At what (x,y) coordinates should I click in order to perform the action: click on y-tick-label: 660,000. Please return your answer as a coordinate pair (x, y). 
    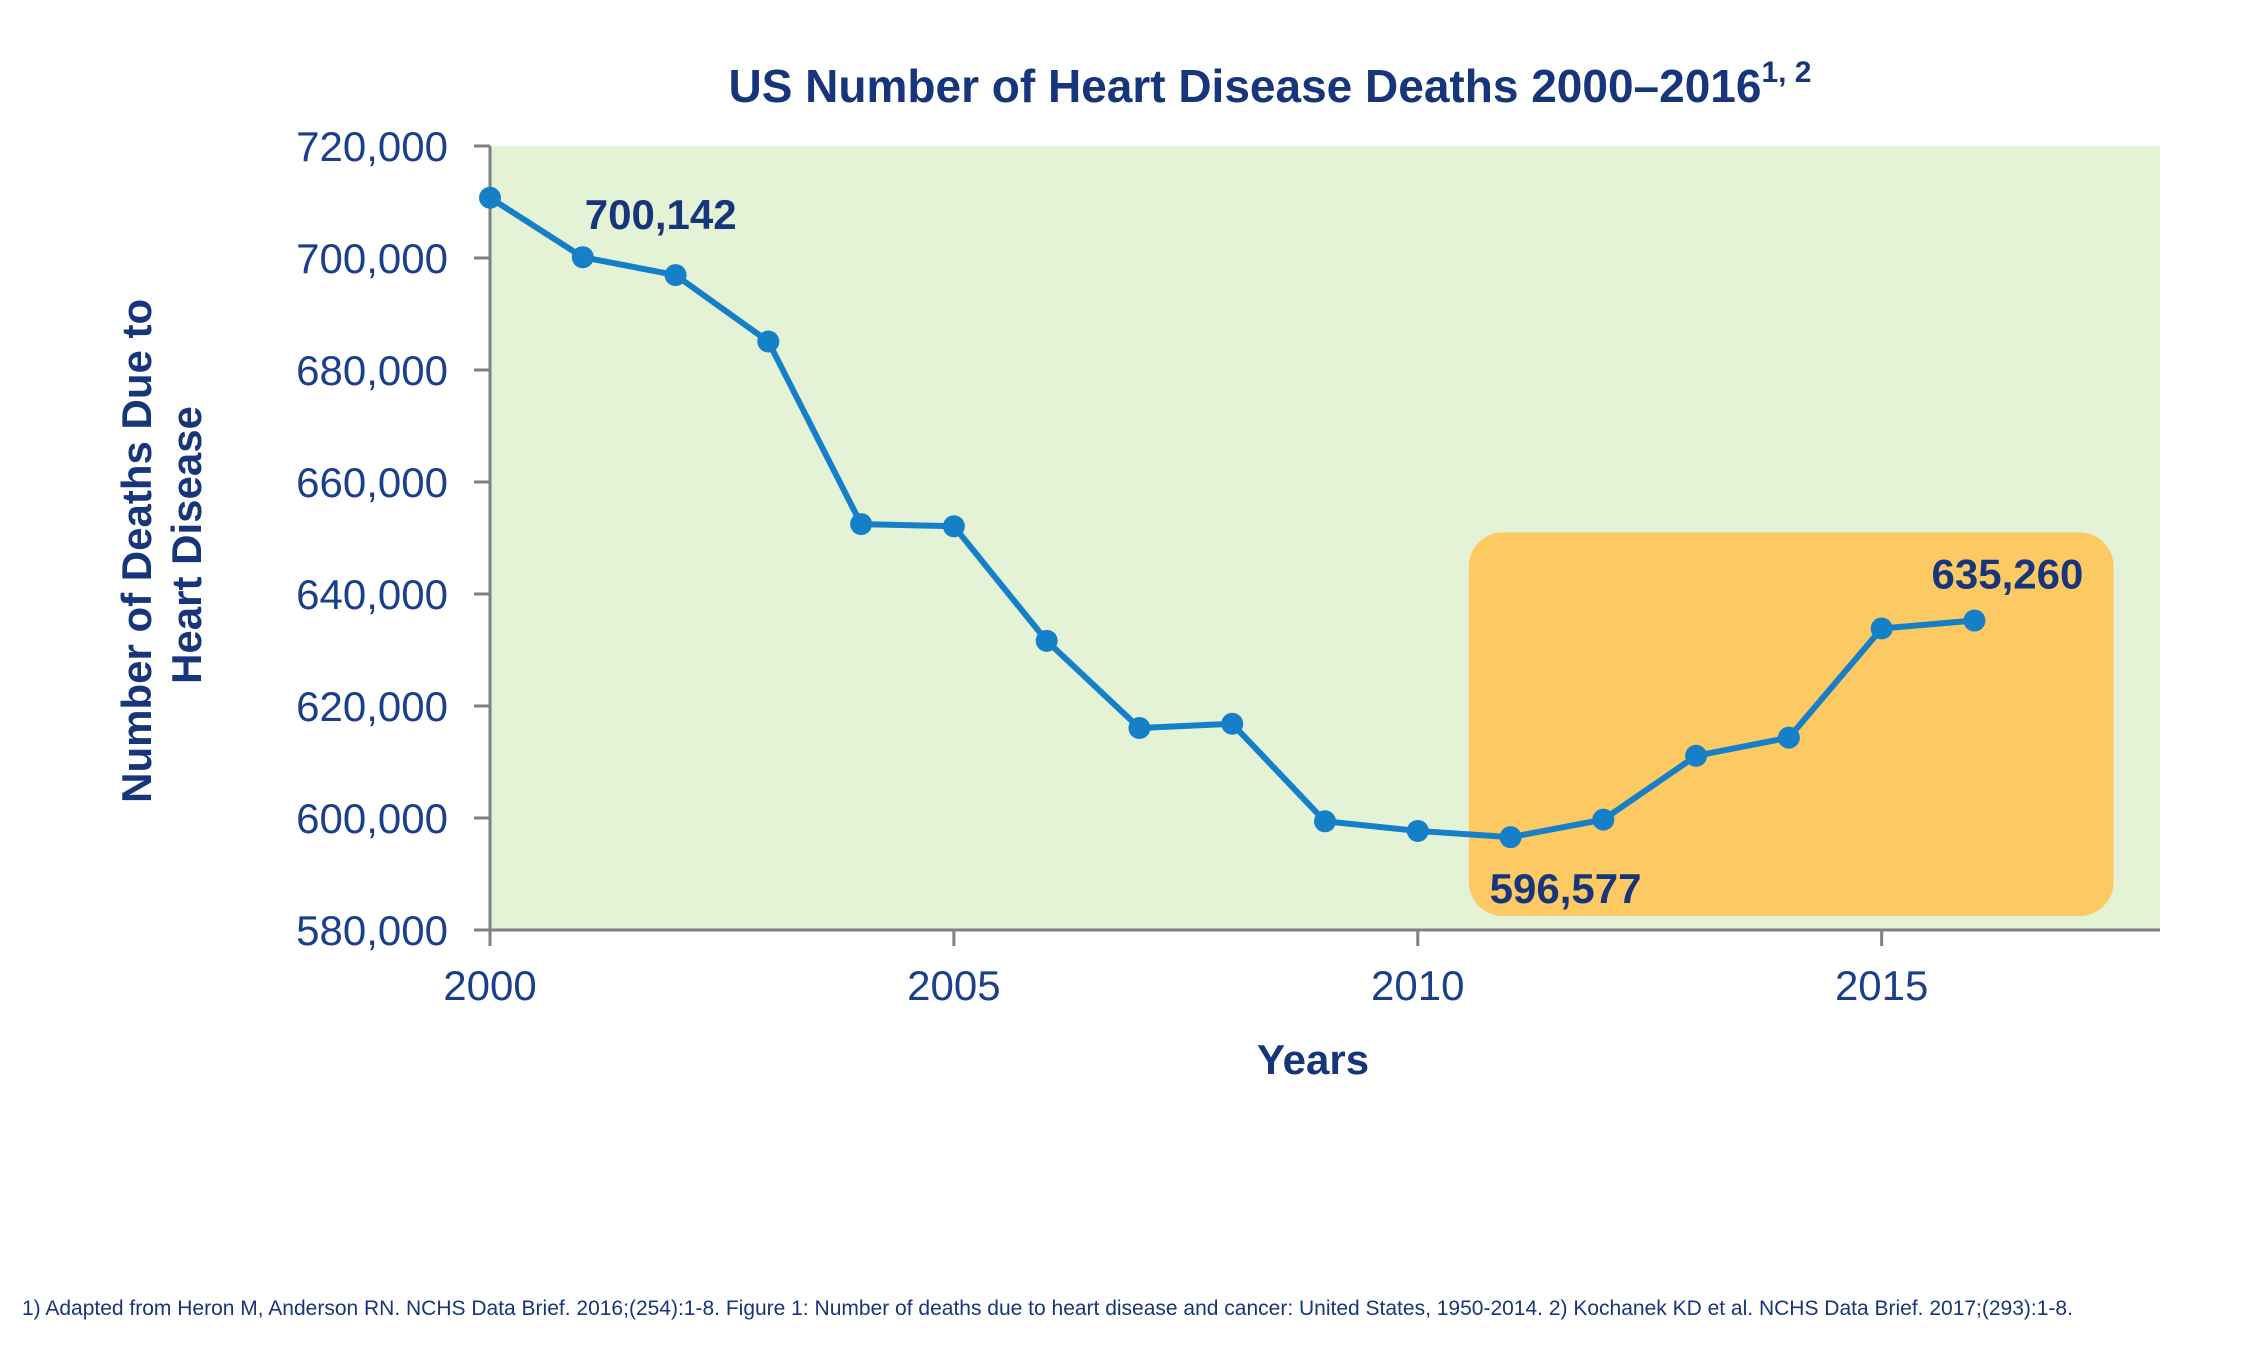
    Looking at the image, I should click on (372, 482).